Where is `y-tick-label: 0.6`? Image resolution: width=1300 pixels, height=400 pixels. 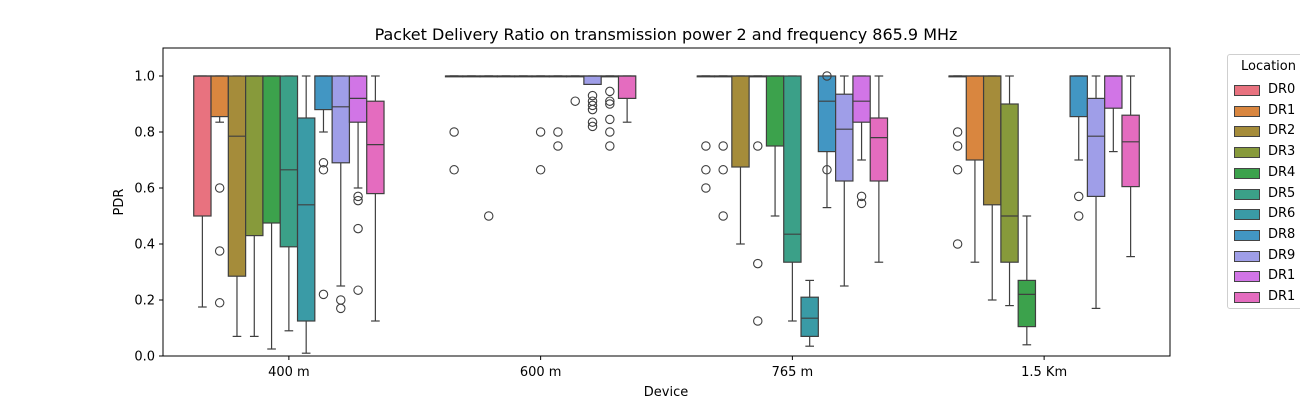
y-tick-label: 0.6 is located at coordinates (144, 189).